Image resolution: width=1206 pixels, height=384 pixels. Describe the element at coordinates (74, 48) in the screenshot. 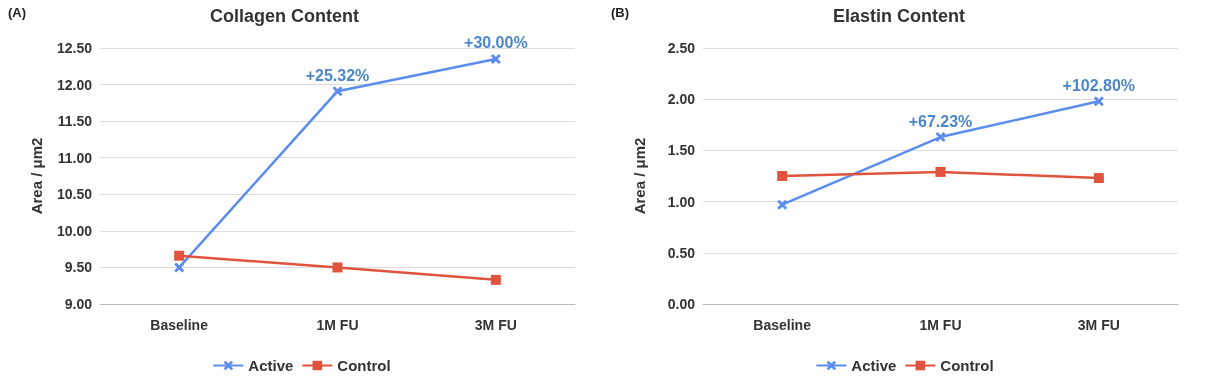

I see `y-tick-label: 12.50` at that location.